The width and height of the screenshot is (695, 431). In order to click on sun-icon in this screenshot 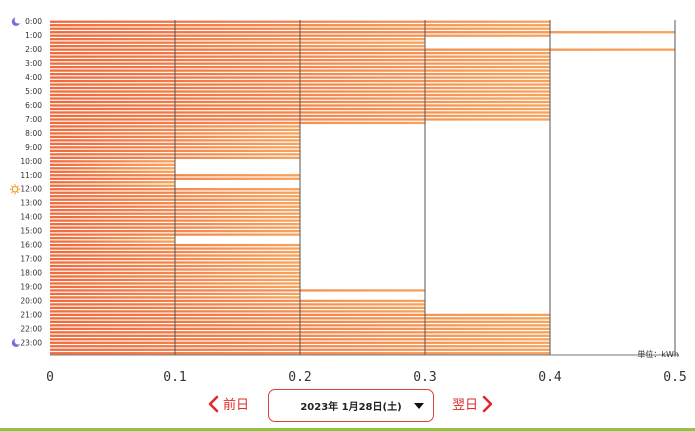, I will do `click(15, 189)`.